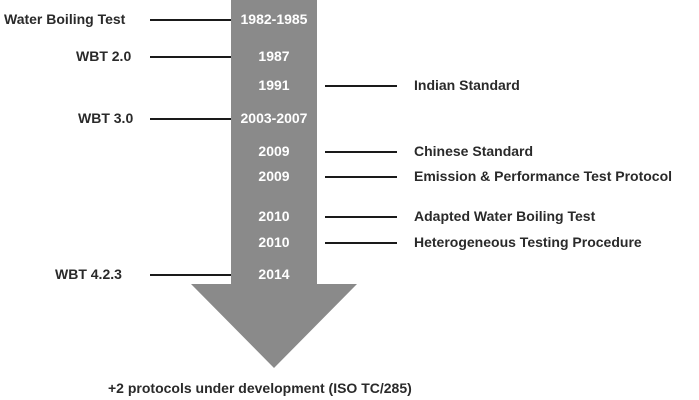 This screenshot has width=699, height=400. Describe the element at coordinates (528, 242) in the screenshot. I see `right-label-heterogeneous-testing-procedure: Heterogeneous Testing Procedure` at that location.